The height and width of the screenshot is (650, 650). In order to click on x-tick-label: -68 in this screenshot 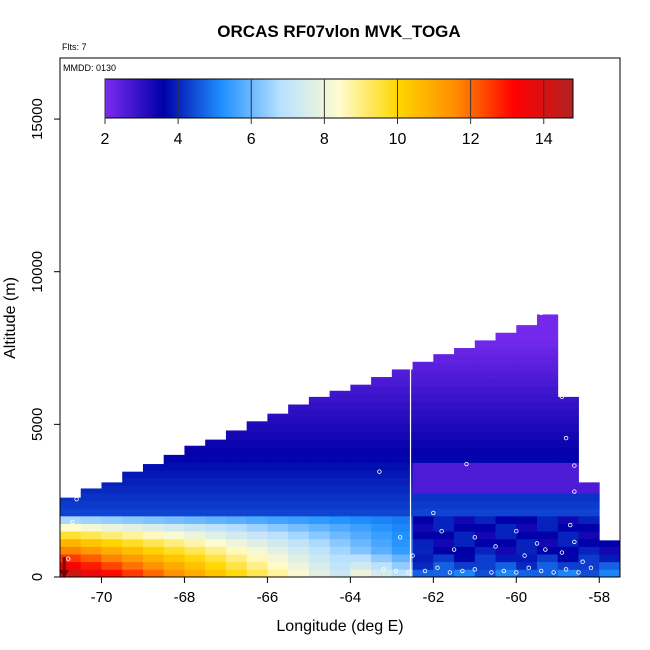, I will do `click(185, 597)`.